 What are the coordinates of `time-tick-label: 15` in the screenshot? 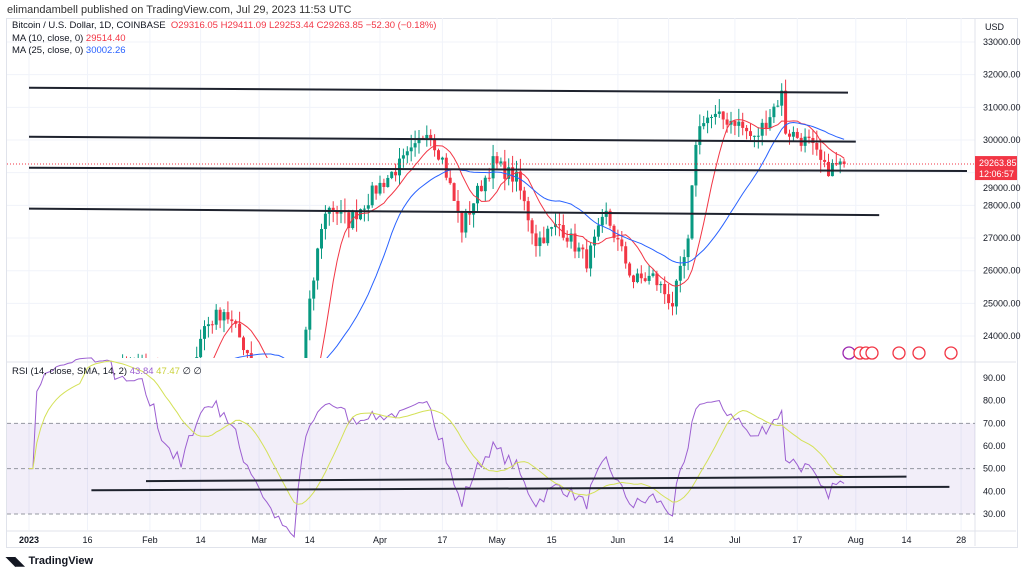 It's located at (552, 540).